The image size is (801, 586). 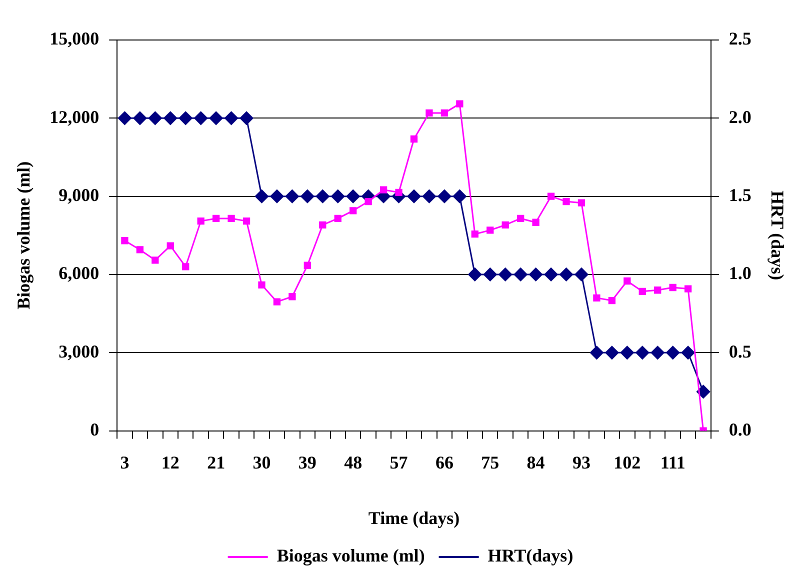 I want to click on x-tick-label: 75, so click(x=490, y=462).